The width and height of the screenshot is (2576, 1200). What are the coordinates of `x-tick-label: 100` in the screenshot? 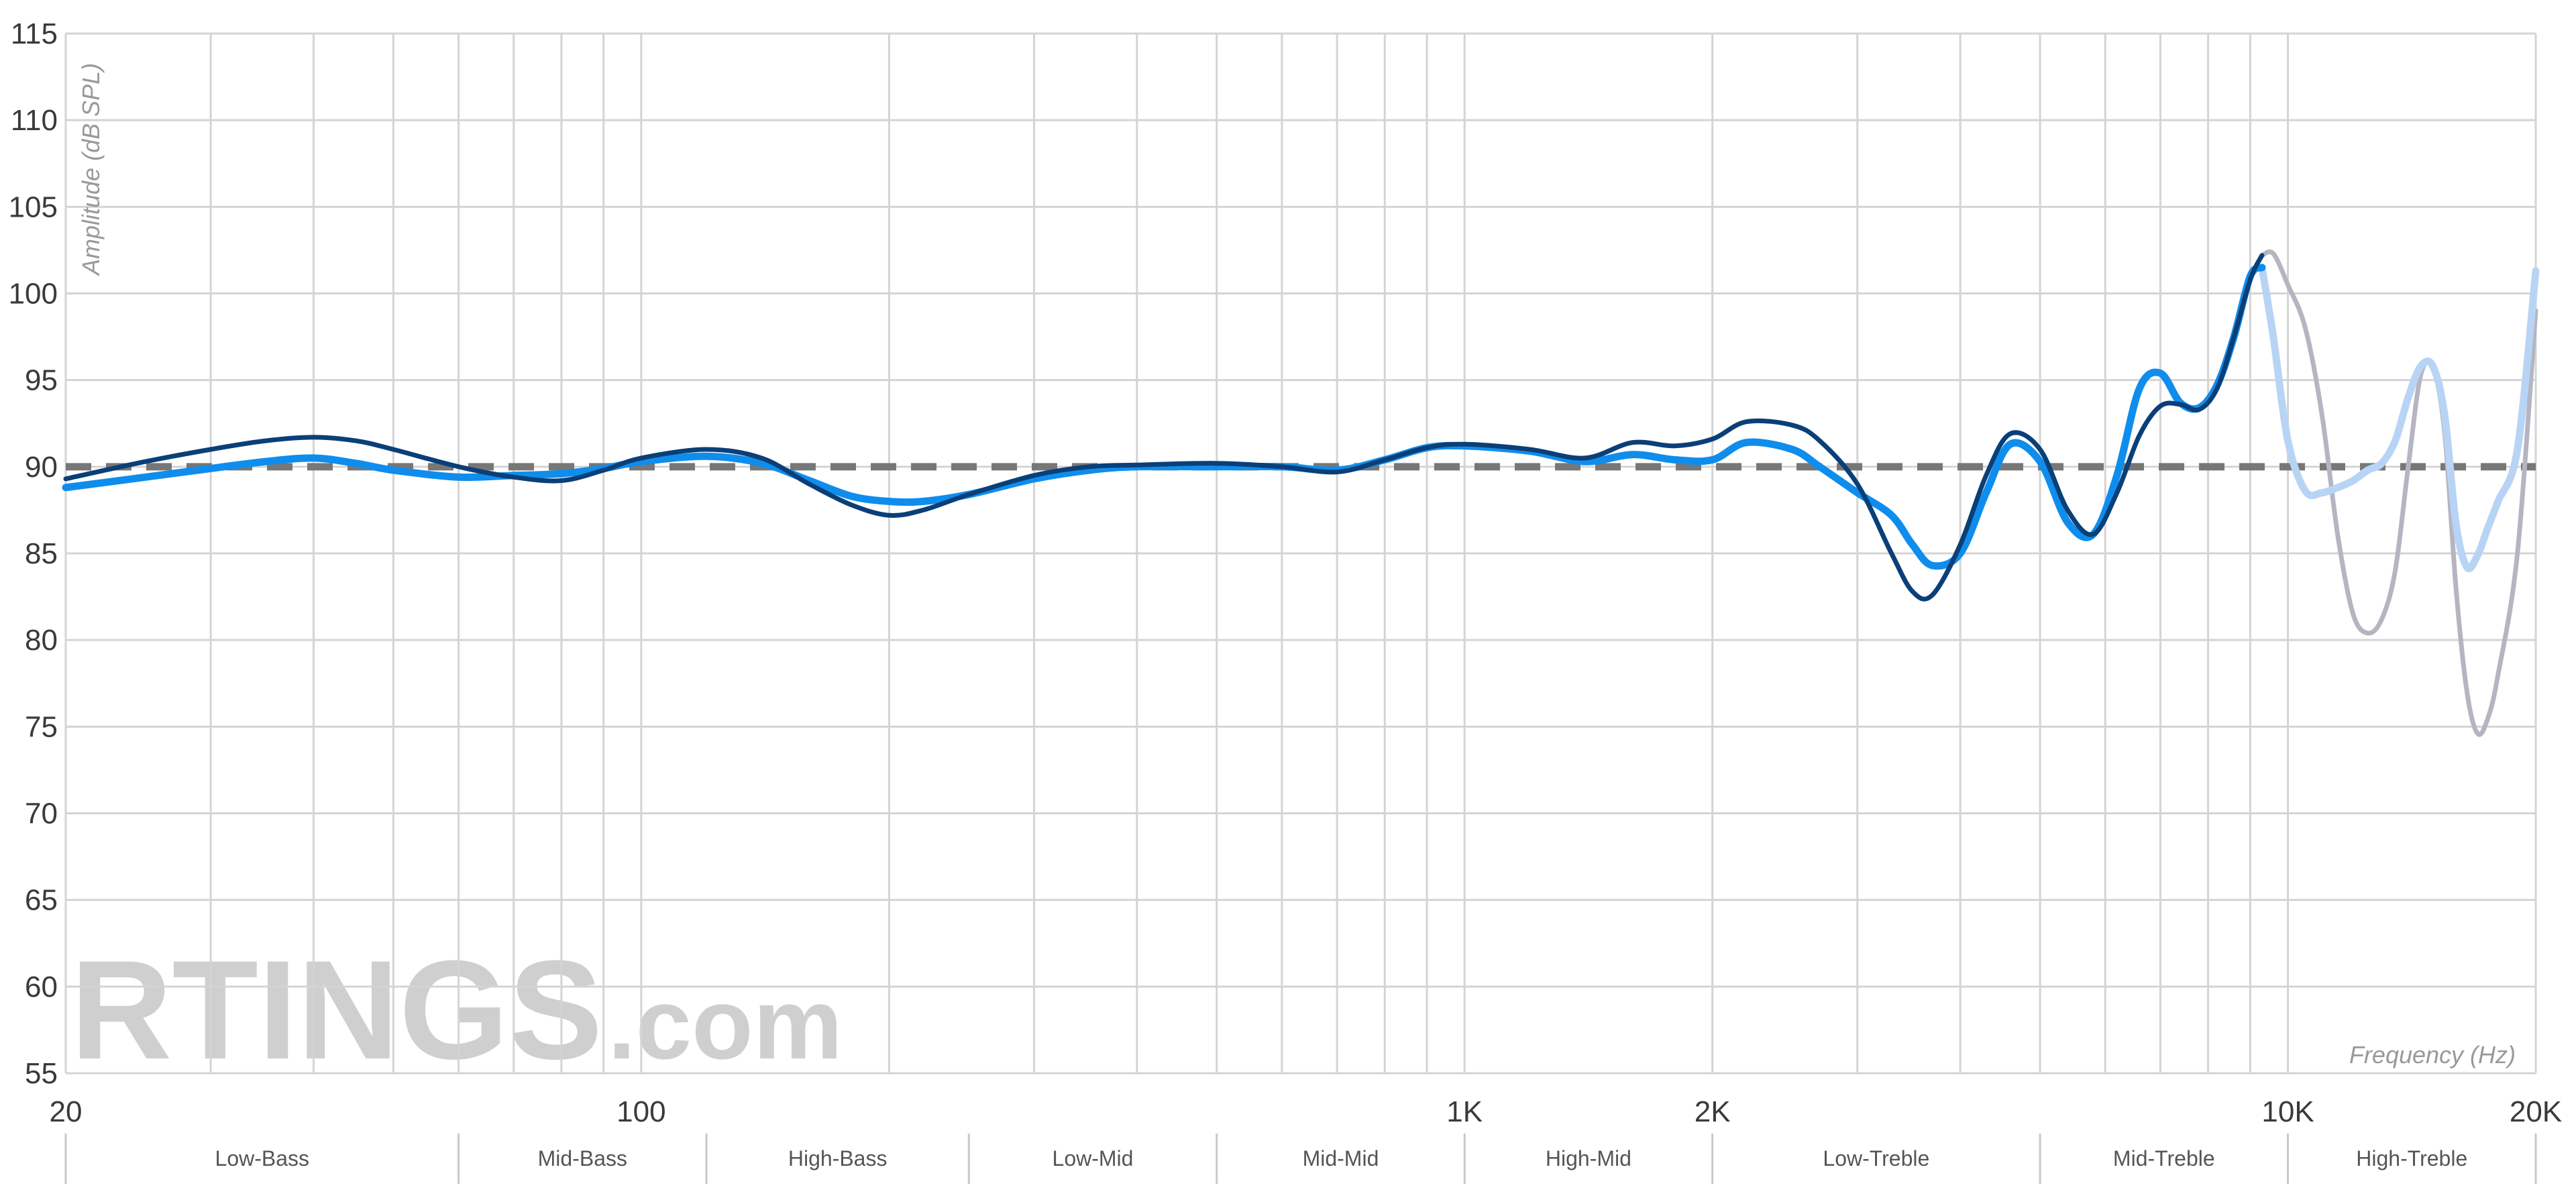 It's located at (640, 1111).